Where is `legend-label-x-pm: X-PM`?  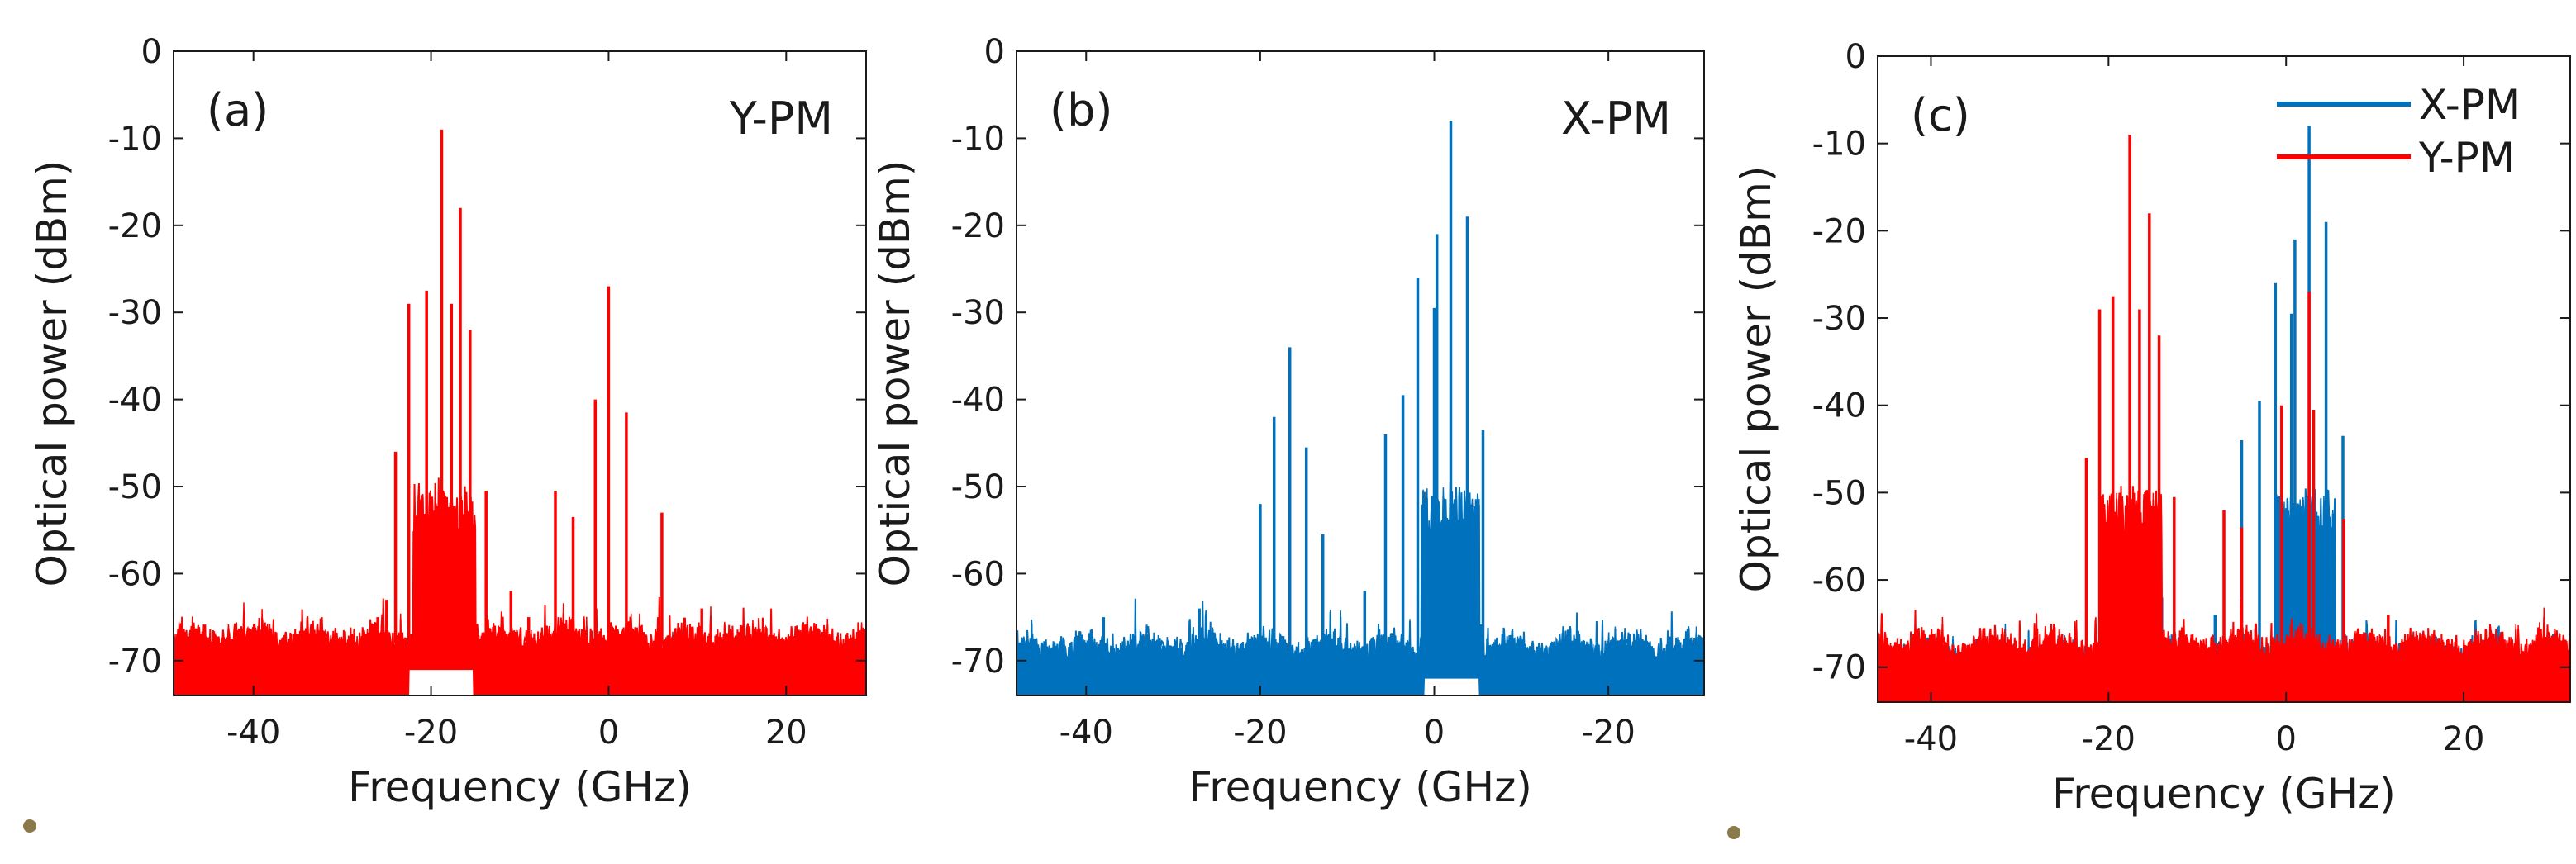
legend-label-x-pm: X-PM is located at coordinates (2470, 105).